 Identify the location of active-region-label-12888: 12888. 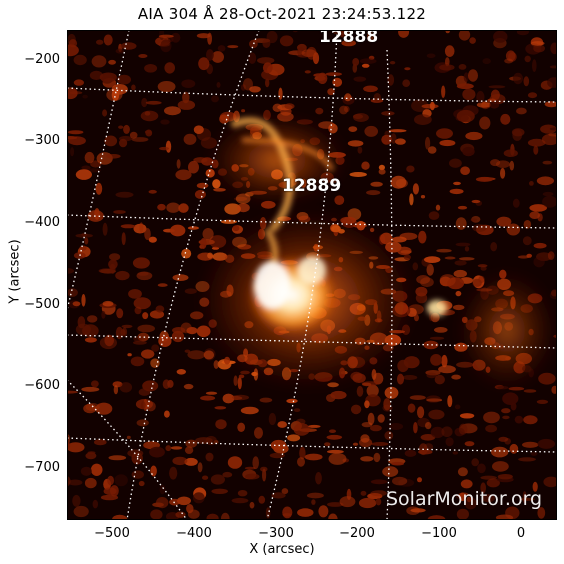
(349, 38).